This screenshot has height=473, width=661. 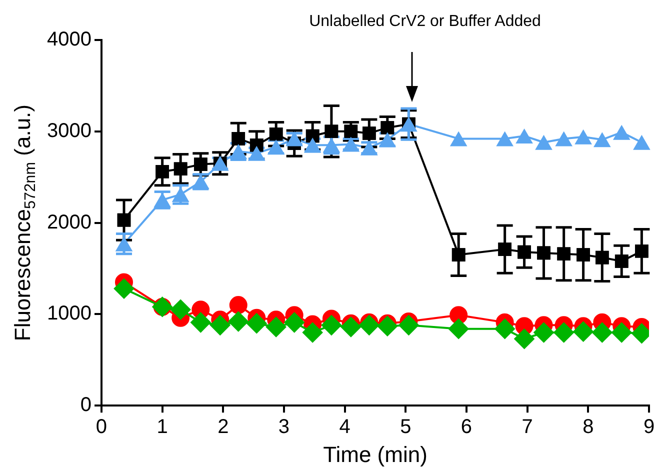 What do you see at coordinates (466, 427) in the screenshot?
I see `x-tick-label: 6` at bounding box center [466, 427].